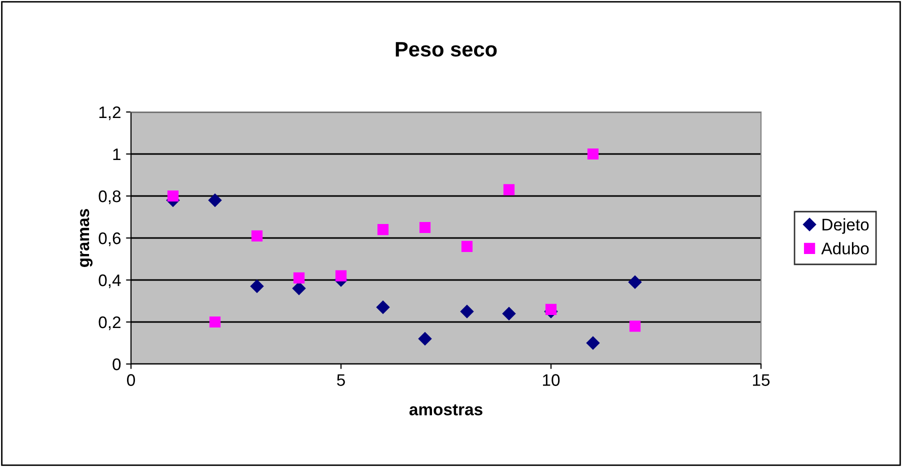 This screenshot has height=467, width=902. I want to click on legend-label: Adubo, so click(845, 248).